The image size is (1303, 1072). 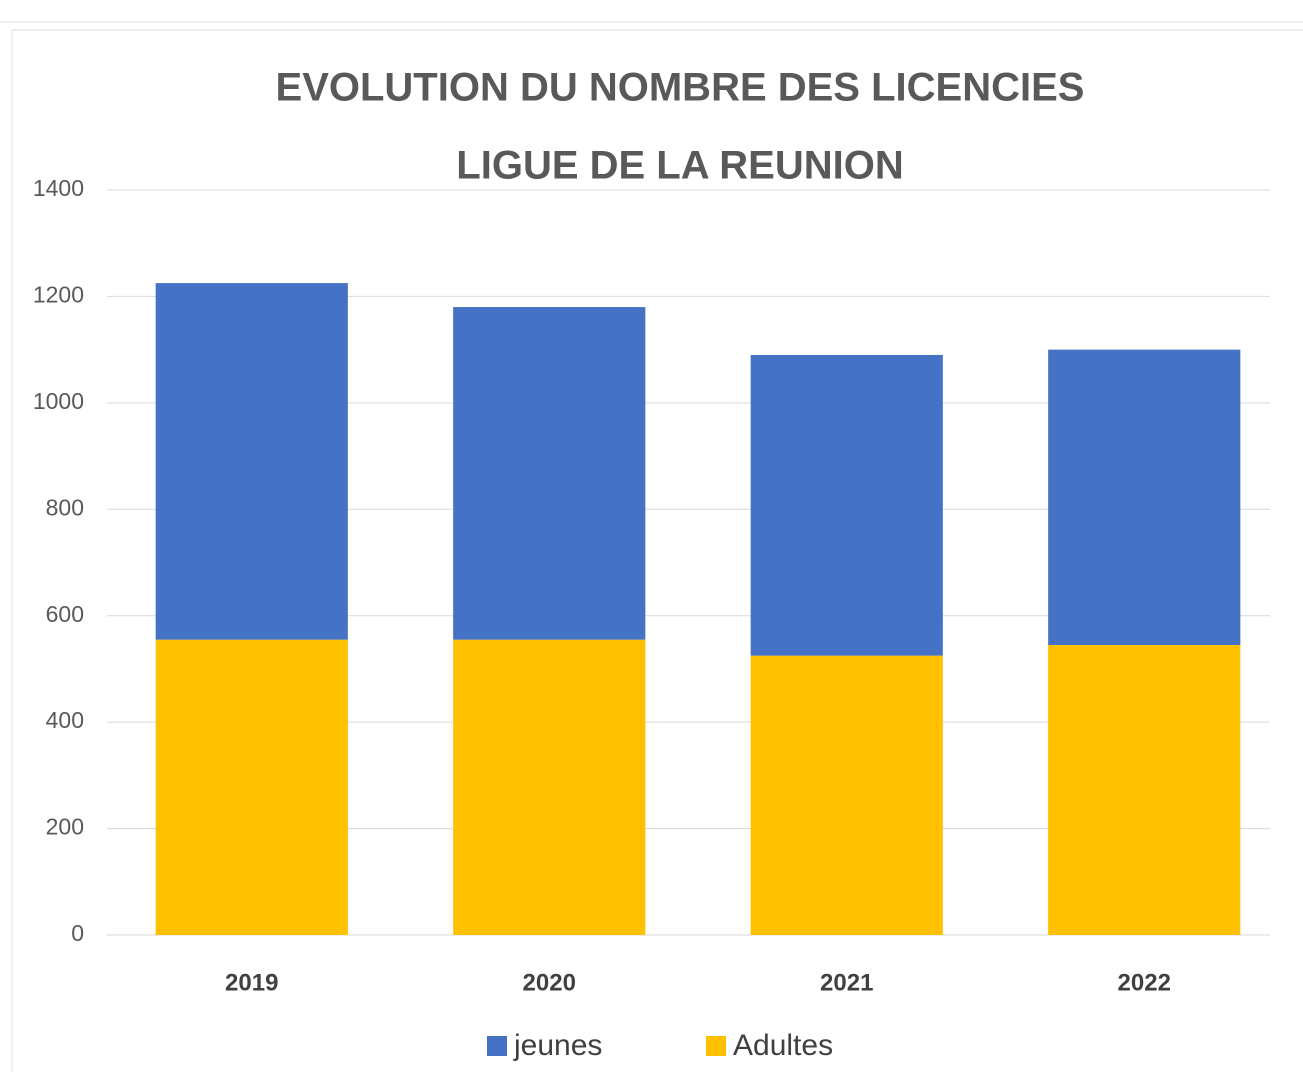 I want to click on legend-label: Adultes, so click(x=783, y=1045).